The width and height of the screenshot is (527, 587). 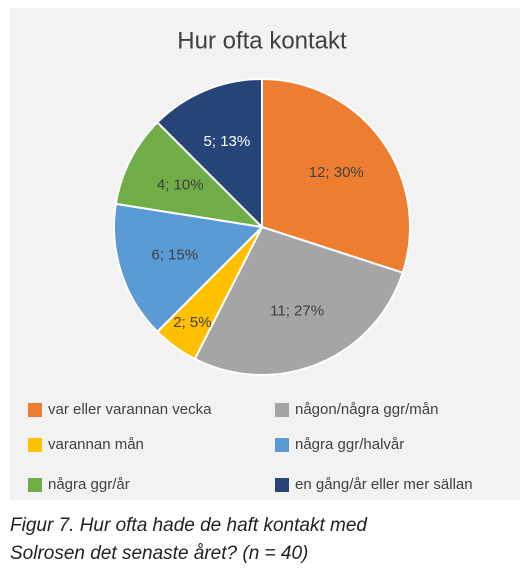 What do you see at coordinates (180, 184) in the screenshot?
I see `data-label: 4; 10%` at bounding box center [180, 184].